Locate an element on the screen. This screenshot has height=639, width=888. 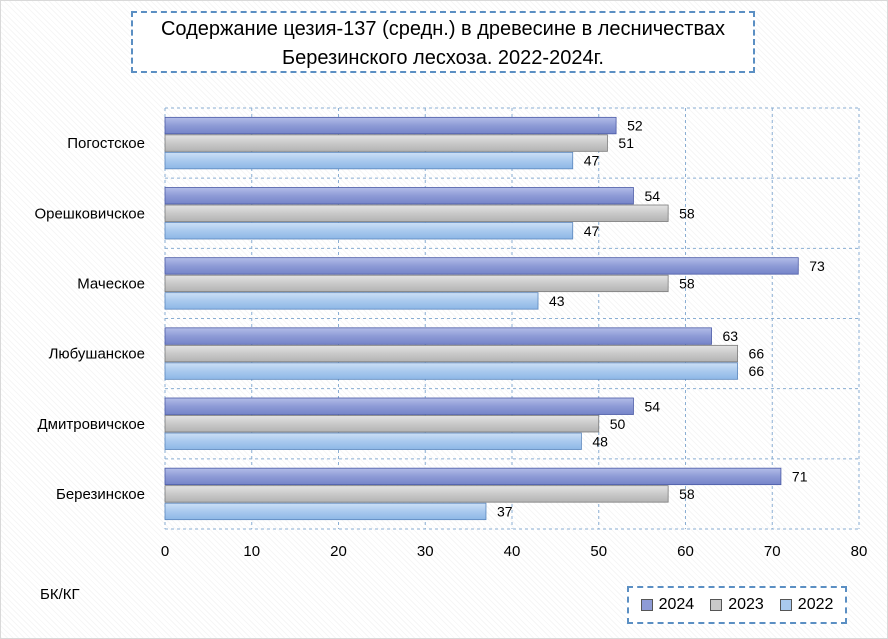
x-tick-label: 0 is located at coordinates (165, 551).